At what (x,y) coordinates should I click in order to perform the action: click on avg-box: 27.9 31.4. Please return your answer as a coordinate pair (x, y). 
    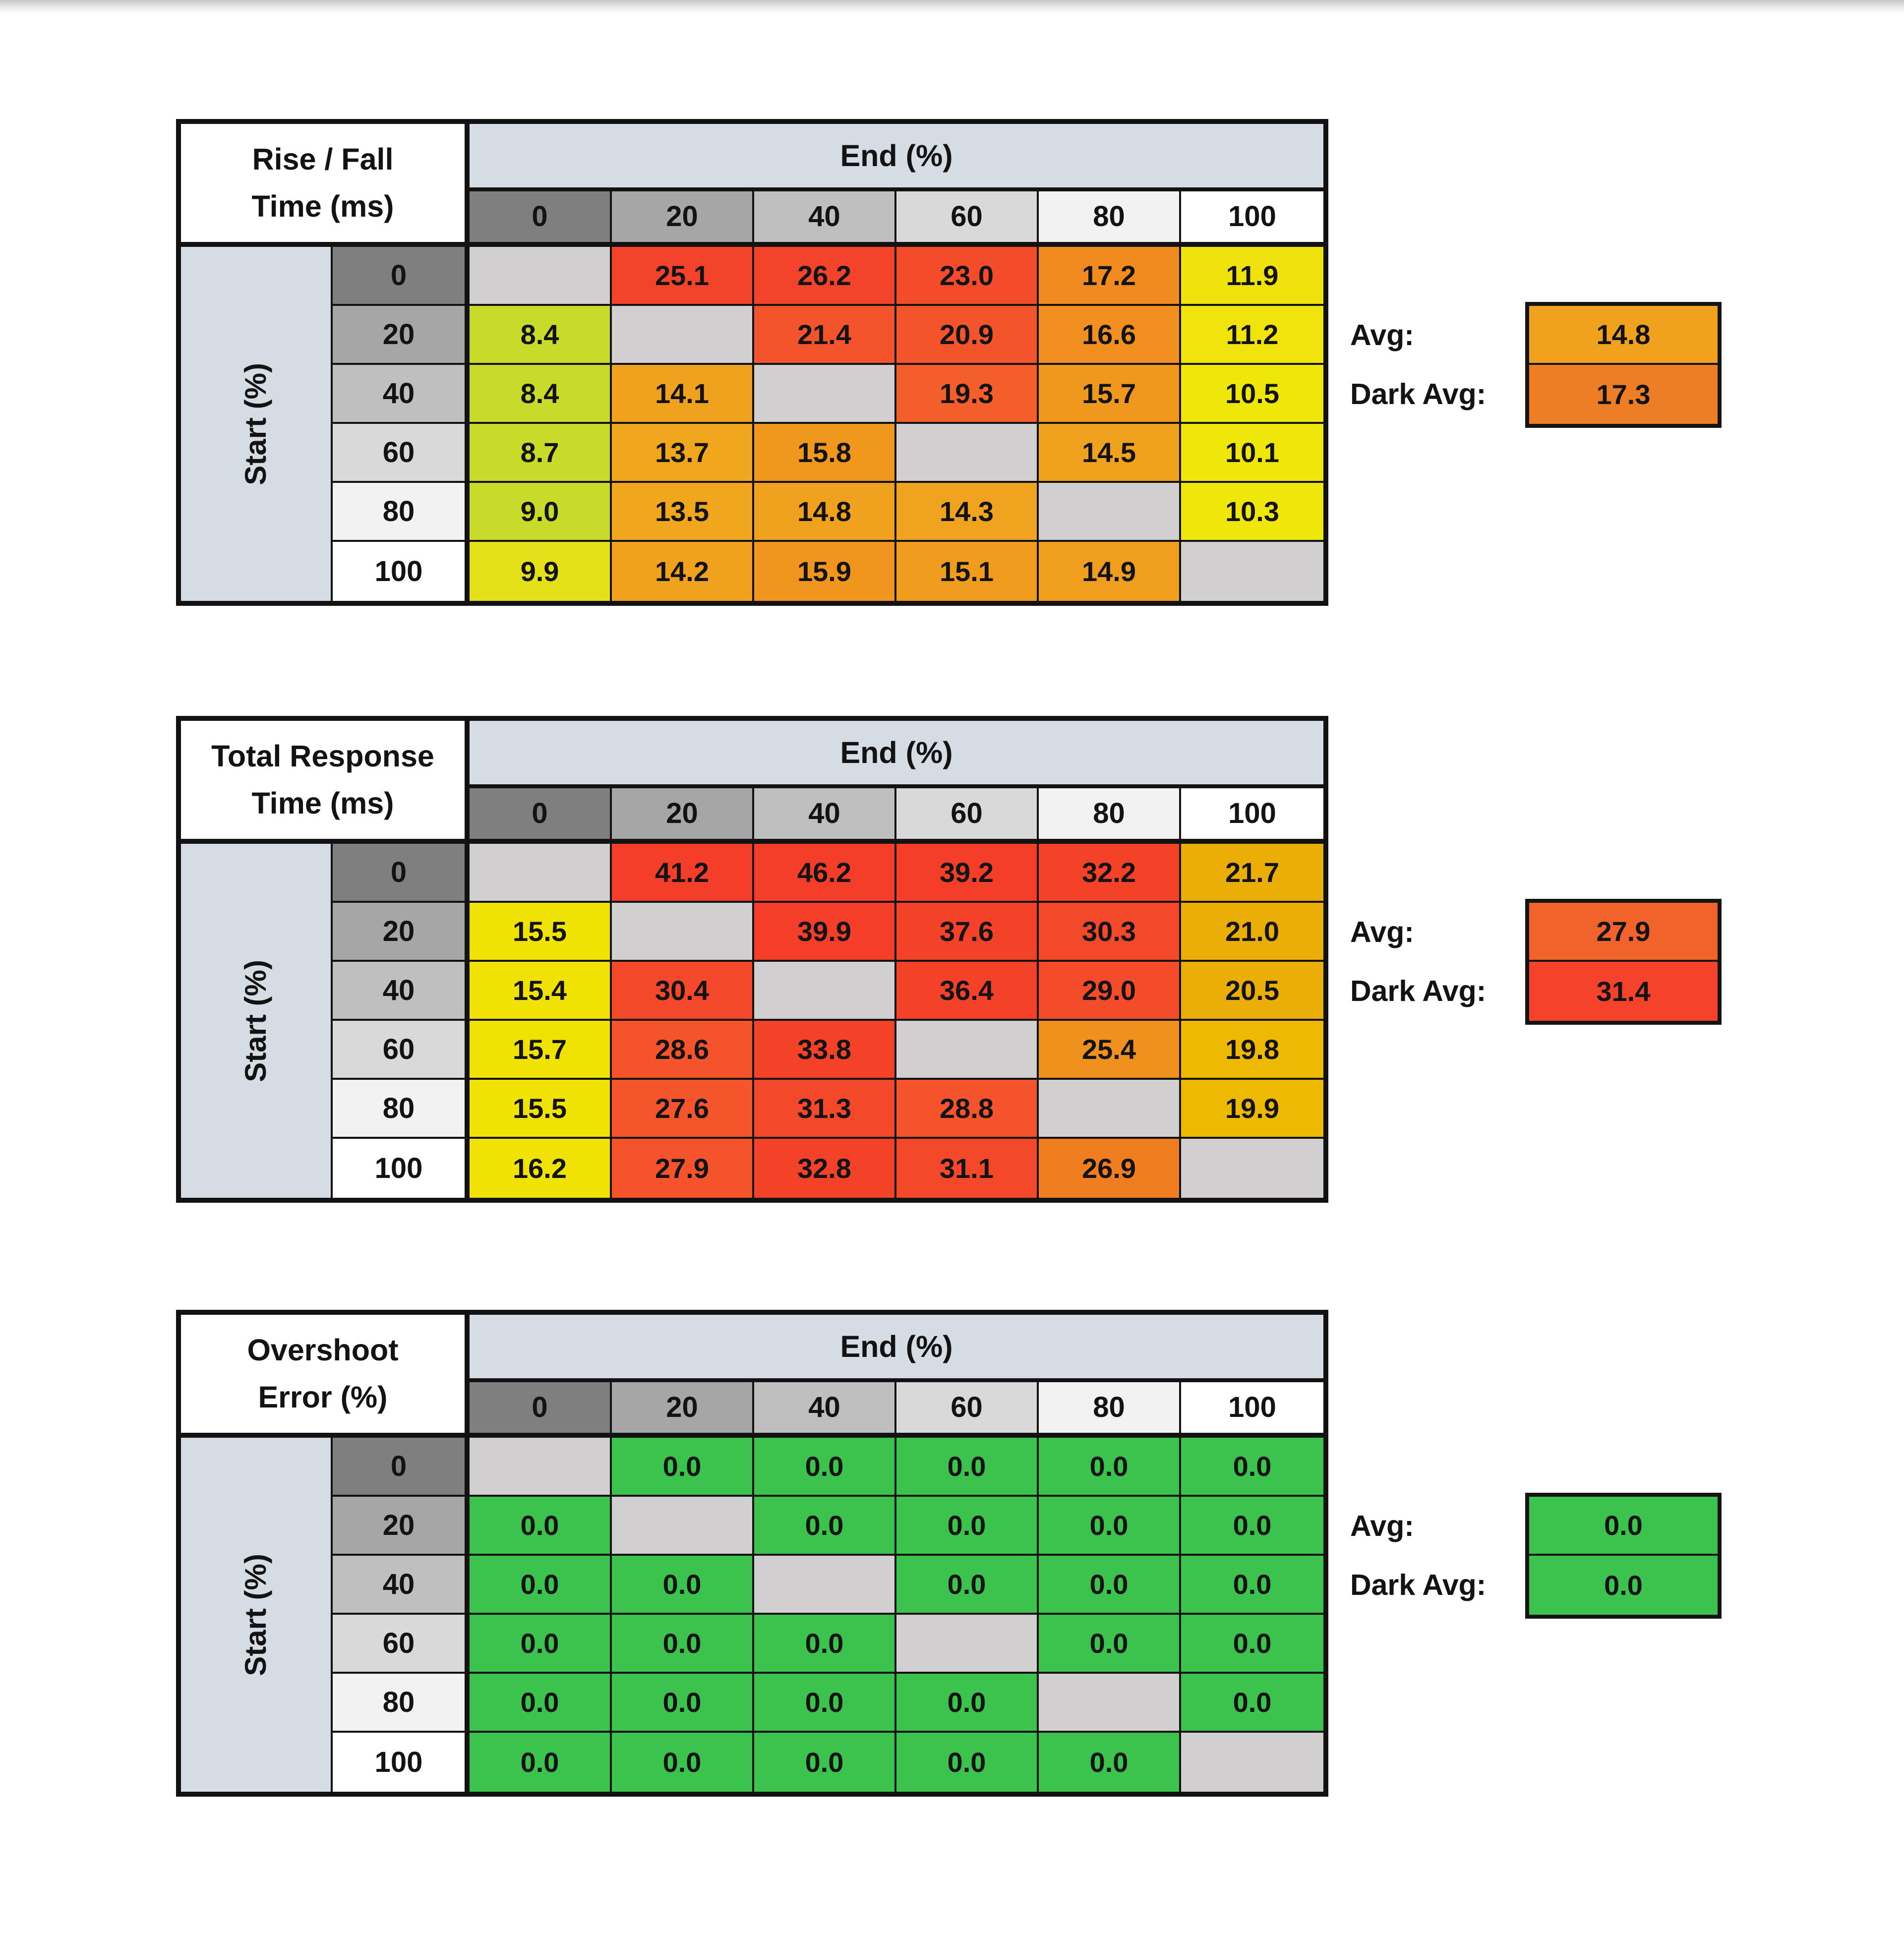
    Looking at the image, I should click on (1623, 962).